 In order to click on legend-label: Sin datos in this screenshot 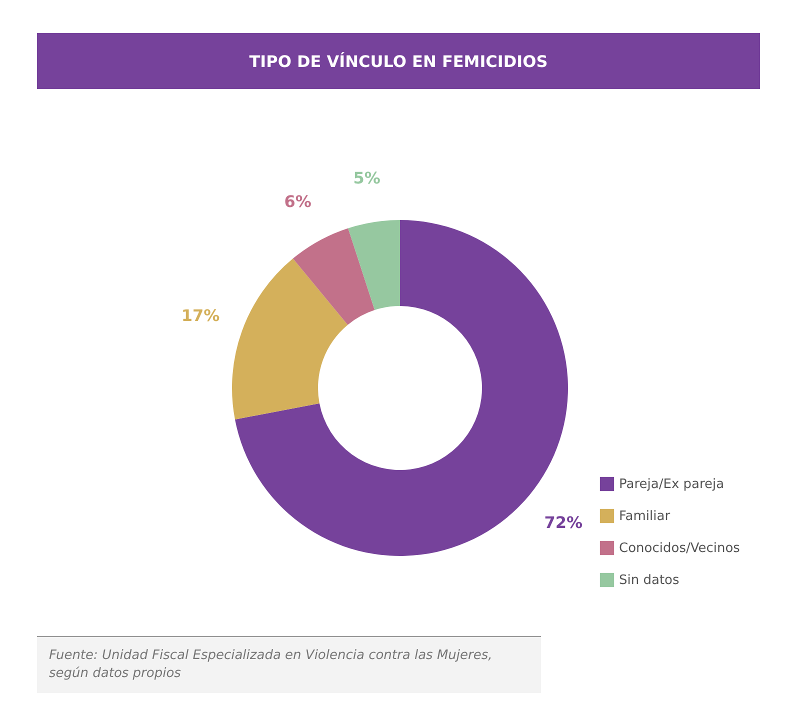, I will do `click(649, 580)`.